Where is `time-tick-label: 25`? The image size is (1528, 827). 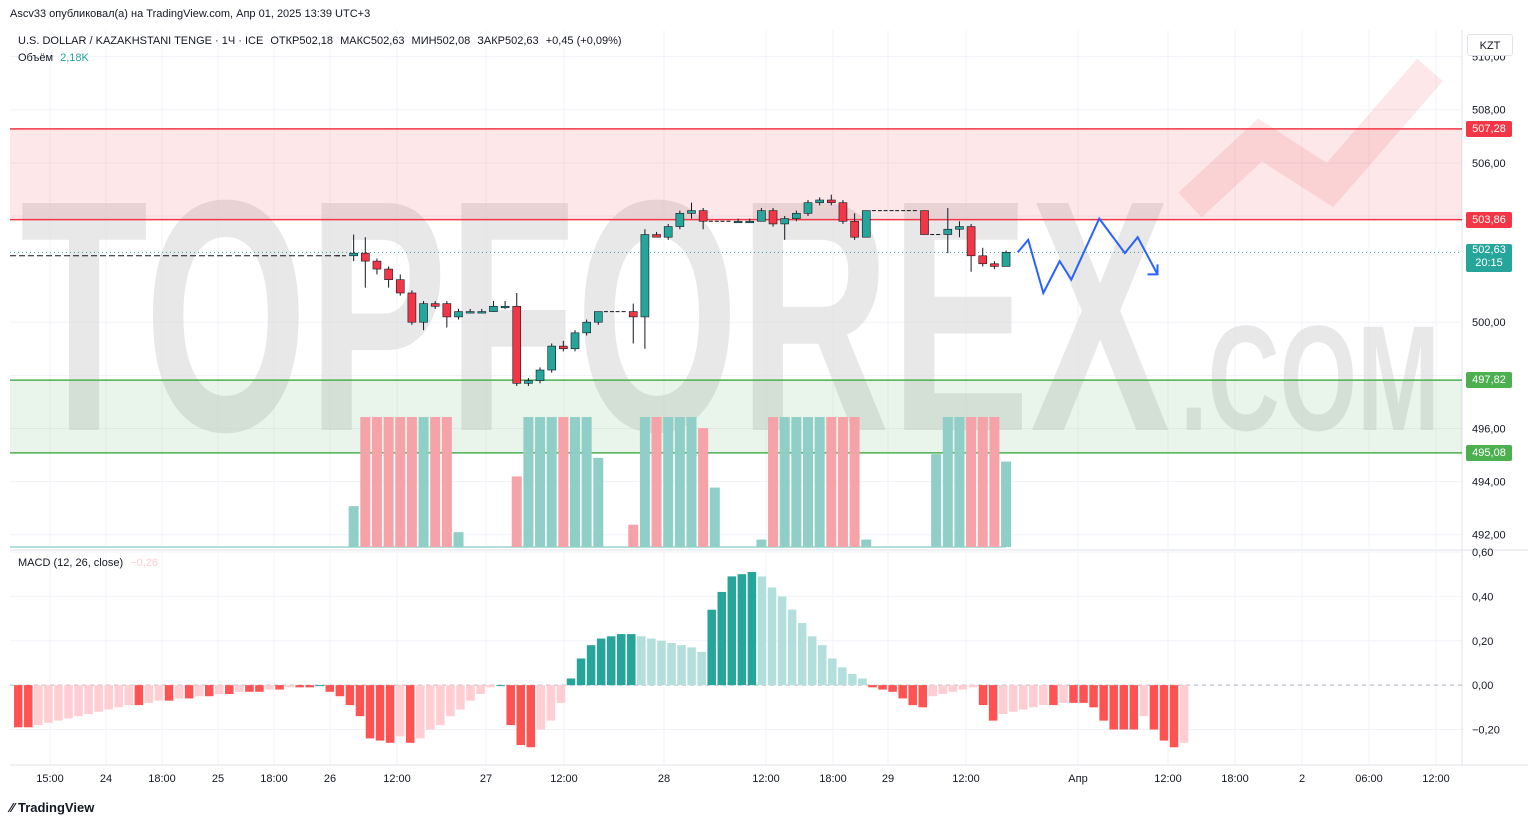
time-tick-label: 25 is located at coordinates (218, 779).